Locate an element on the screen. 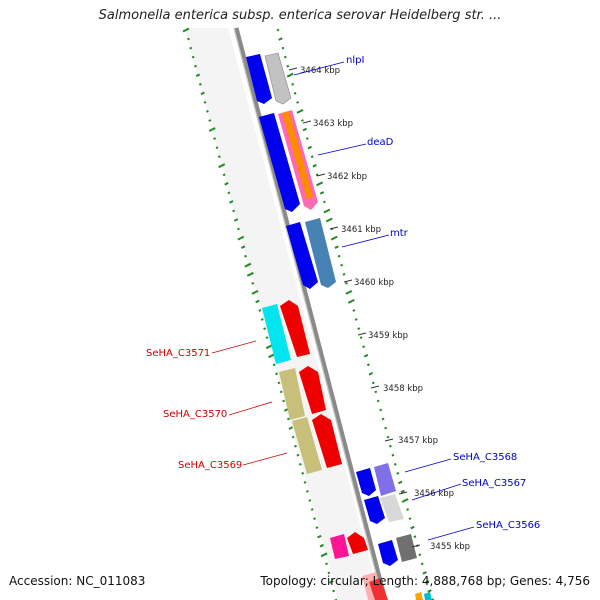 The height and width of the screenshot is (600, 600). gene-SeHA_C3568 is located at coordinates (385, 479).